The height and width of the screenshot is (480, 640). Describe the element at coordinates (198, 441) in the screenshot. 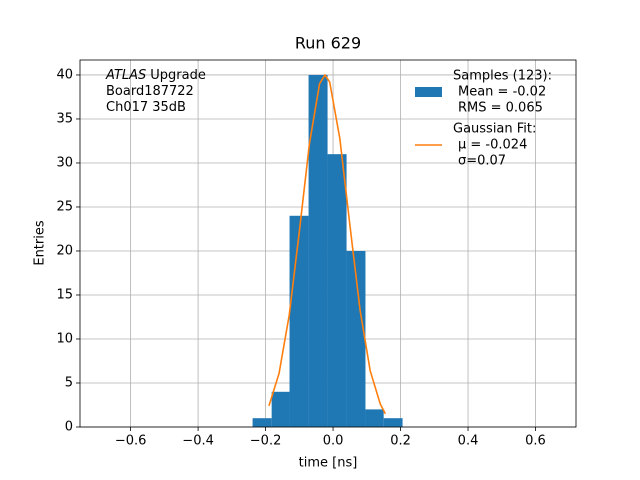

I see `x-tick-label: −0.4` at that location.